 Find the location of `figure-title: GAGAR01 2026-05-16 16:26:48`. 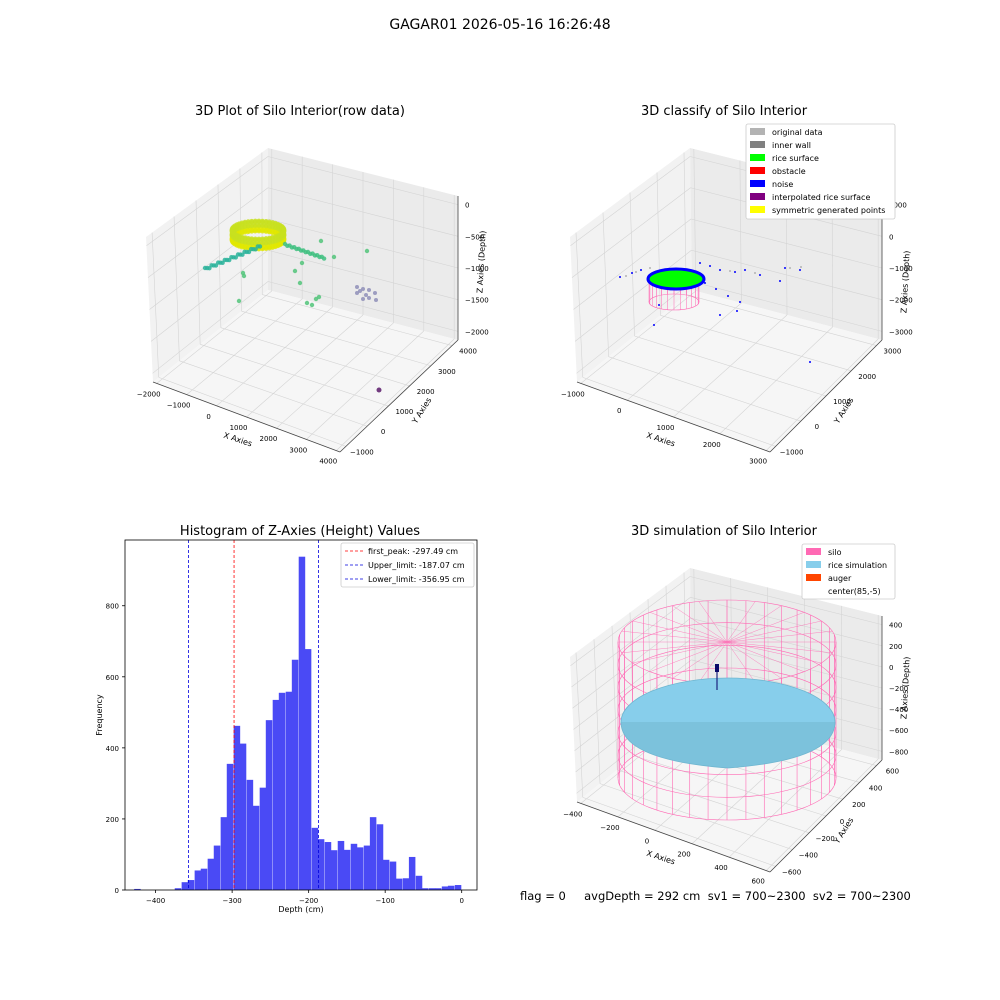

figure-title: GAGAR01 2026-05-16 16:26:48 is located at coordinates (500, 25).